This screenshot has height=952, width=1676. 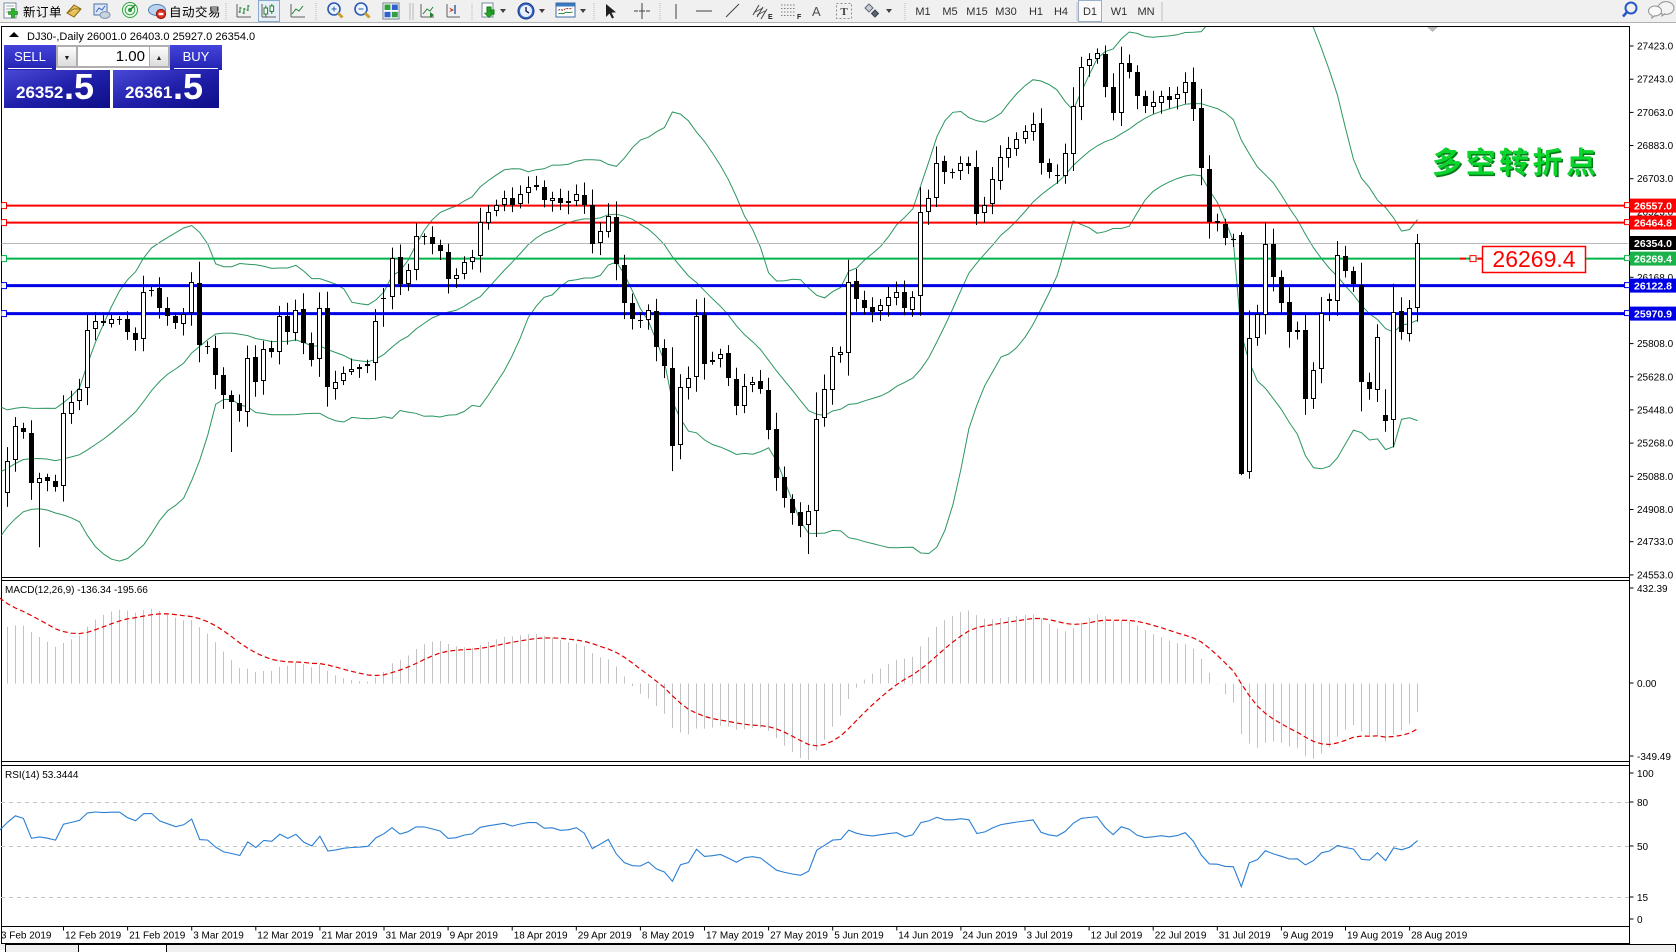 What do you see at coordinates (157, 936) in the screenshot?
I see `svg-text: 21 Feb 2019` at bounding box center [157, 936].